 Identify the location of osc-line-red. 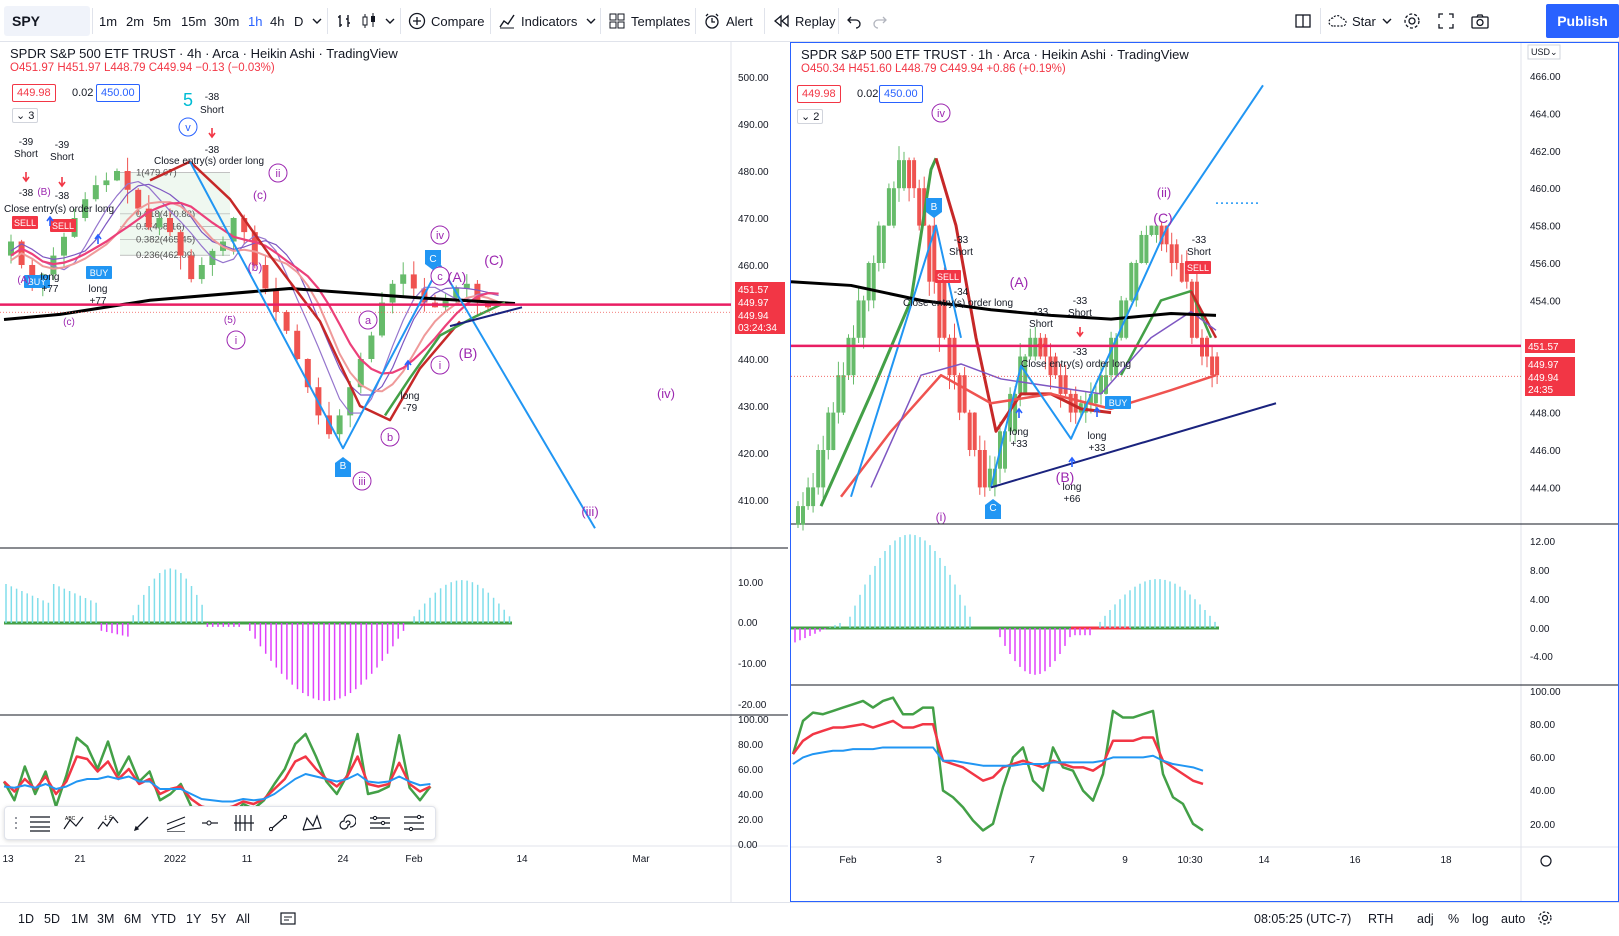
(998, 752).